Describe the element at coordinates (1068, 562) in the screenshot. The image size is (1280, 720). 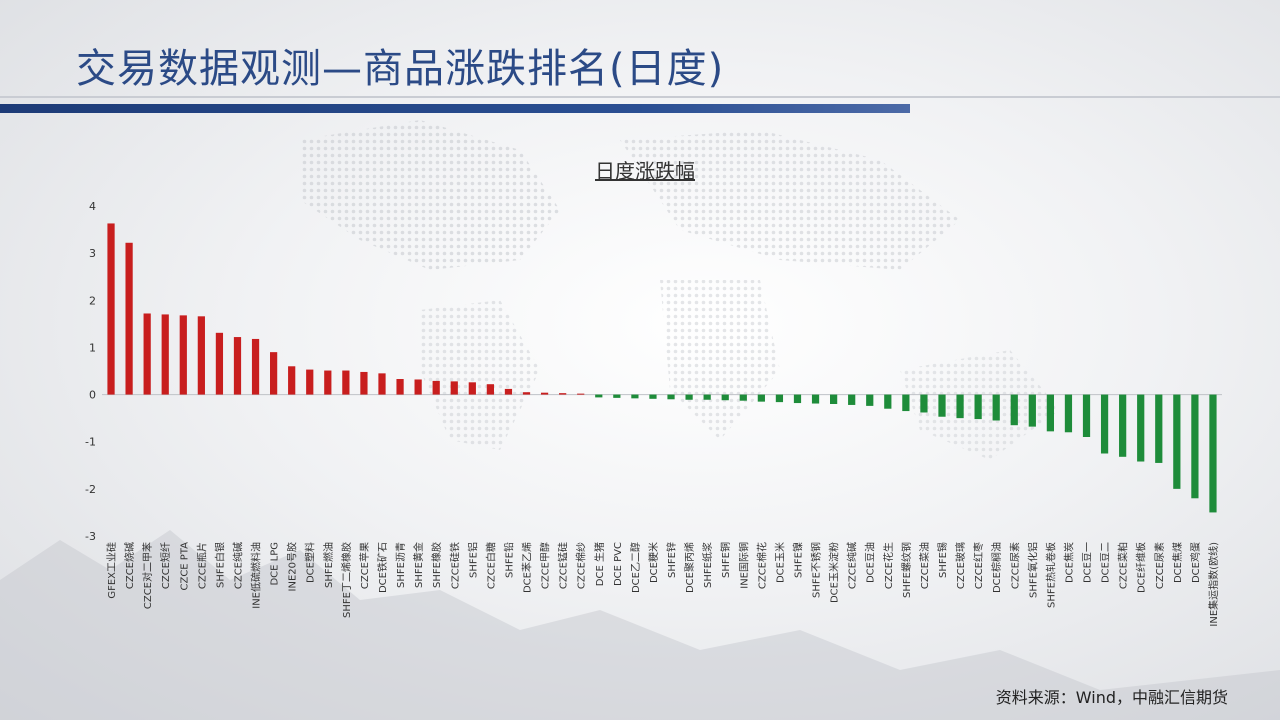
I see `x-tick-label: DCE焦炭` at that location.